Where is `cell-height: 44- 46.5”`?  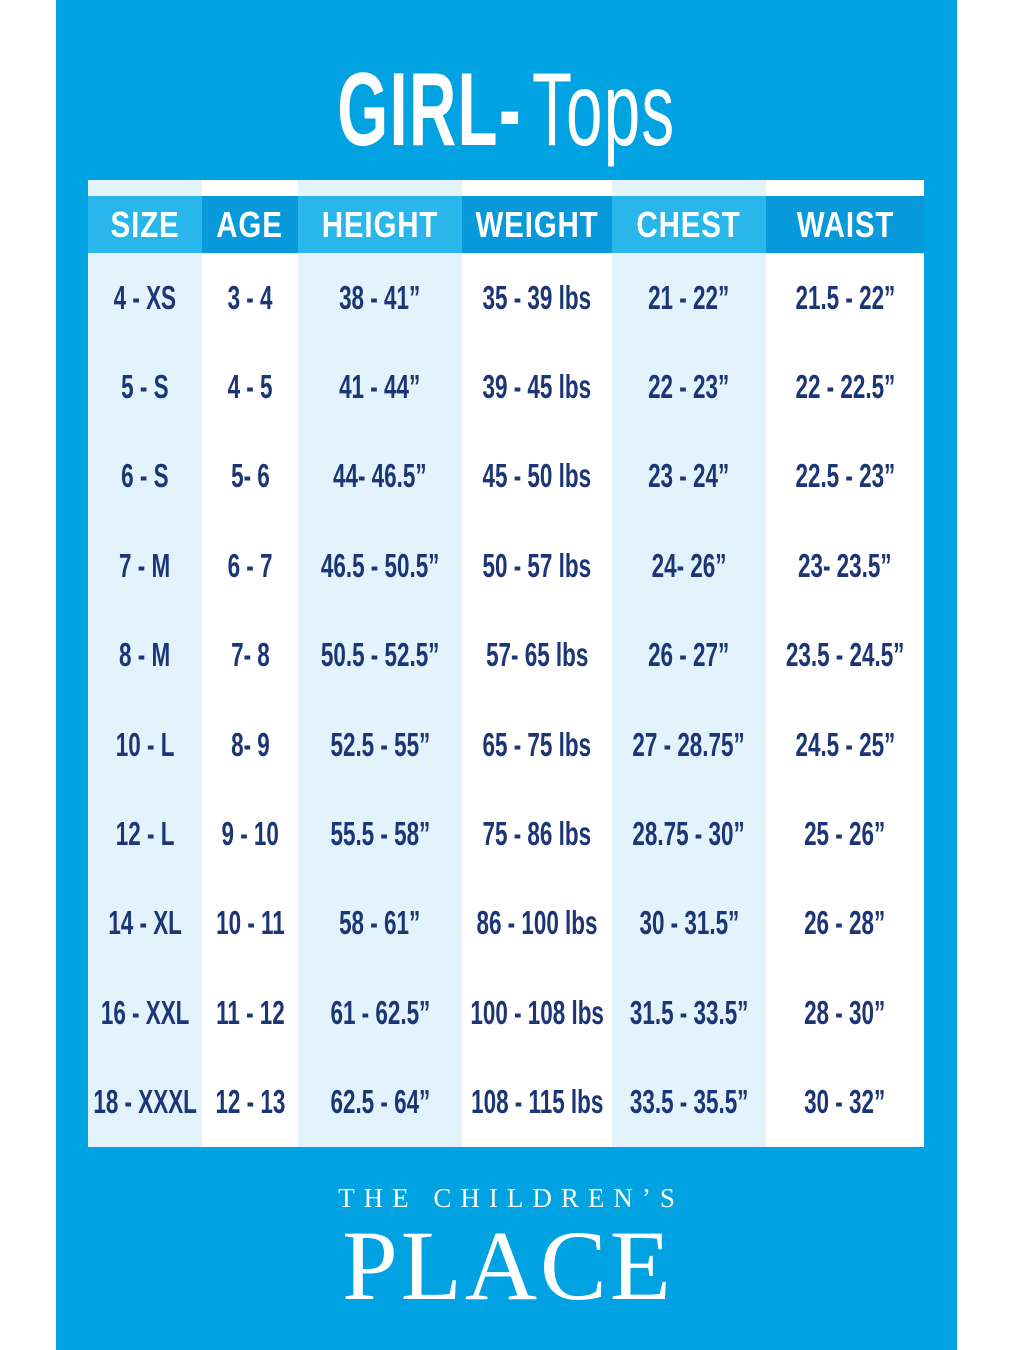 cell-height: 44- 46.5” is located at coordinates (380, 476).